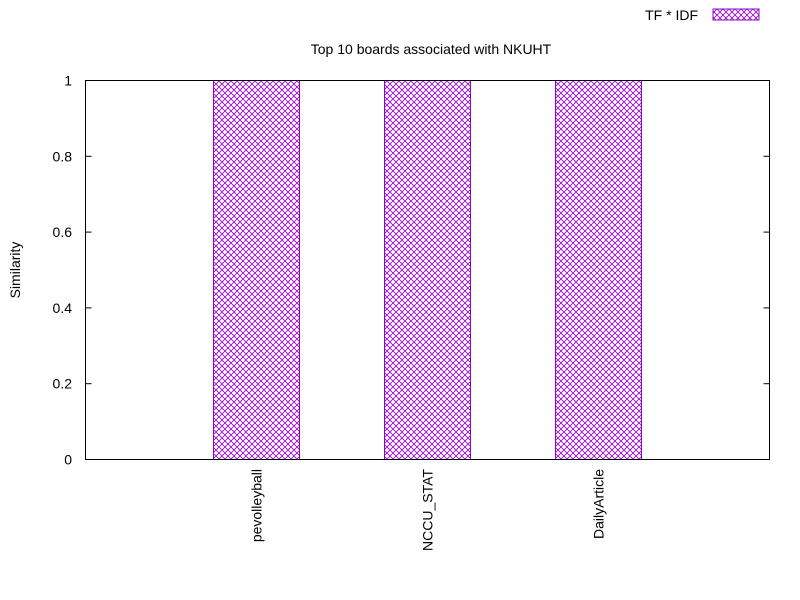 This screenshot has height=600, width=800. What do you see at coordinates (15, 270) in the screenshot?
I see `y-axis-label: Similarity` at bounding box center [15, 270].